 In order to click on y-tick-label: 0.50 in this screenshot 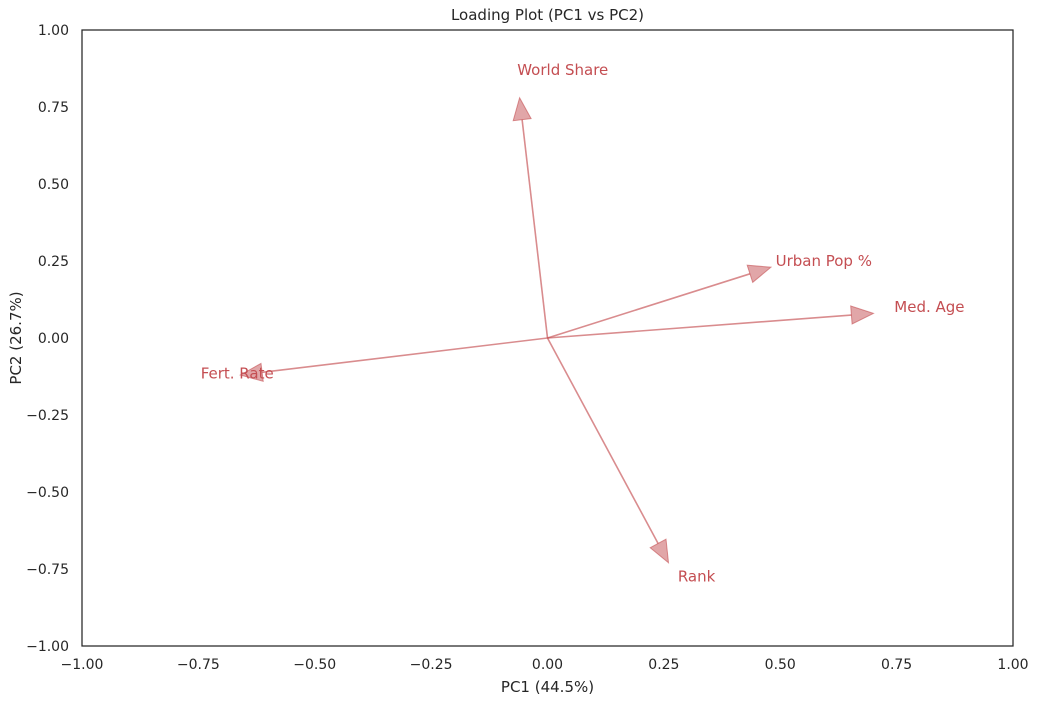, I will do `click(53, 185)`.